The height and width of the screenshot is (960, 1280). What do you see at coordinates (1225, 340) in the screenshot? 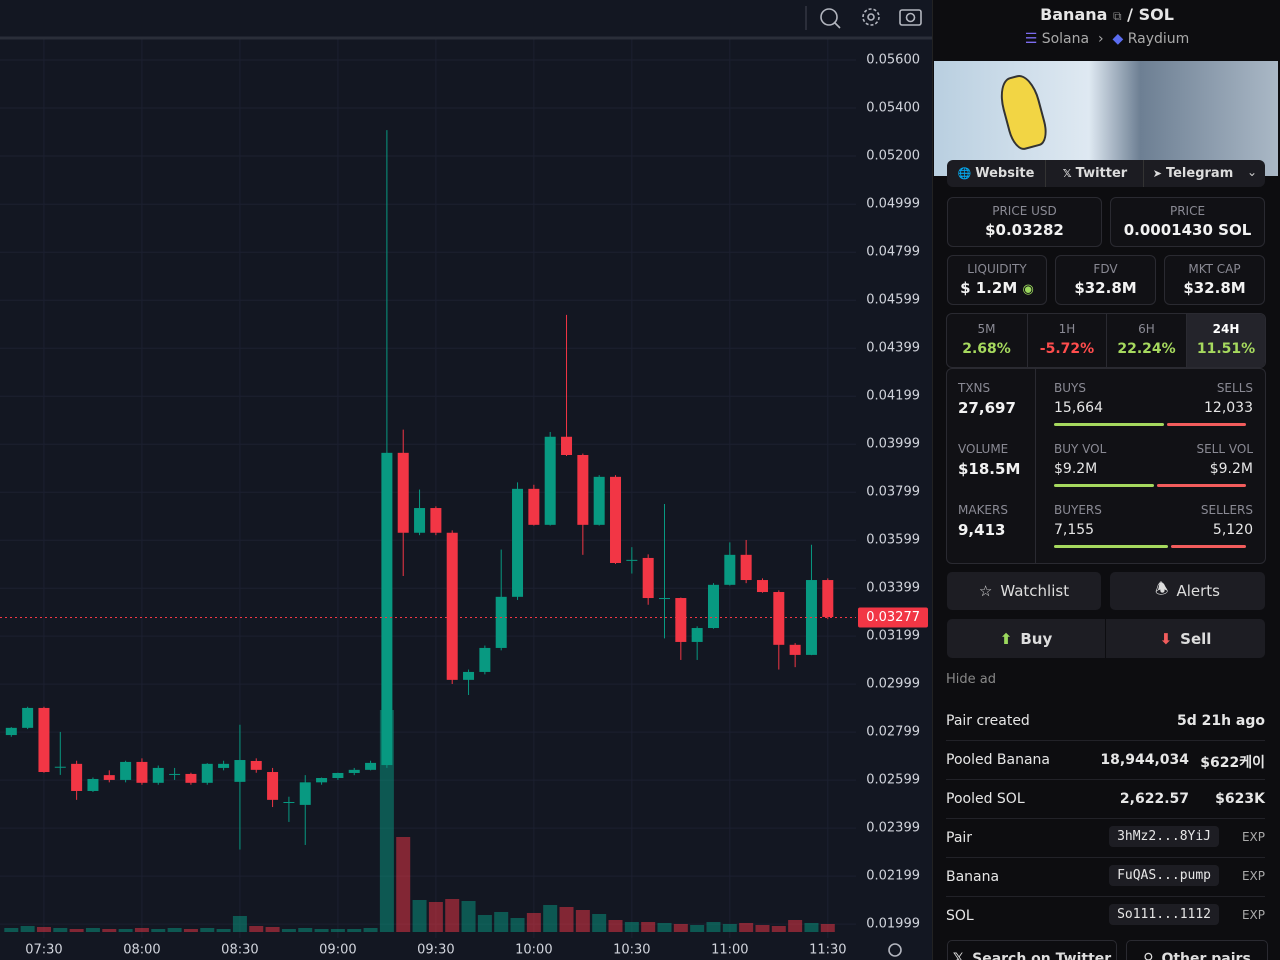
I see `change-tab: 24H 11.51%` at bounding box center [1225, 340].